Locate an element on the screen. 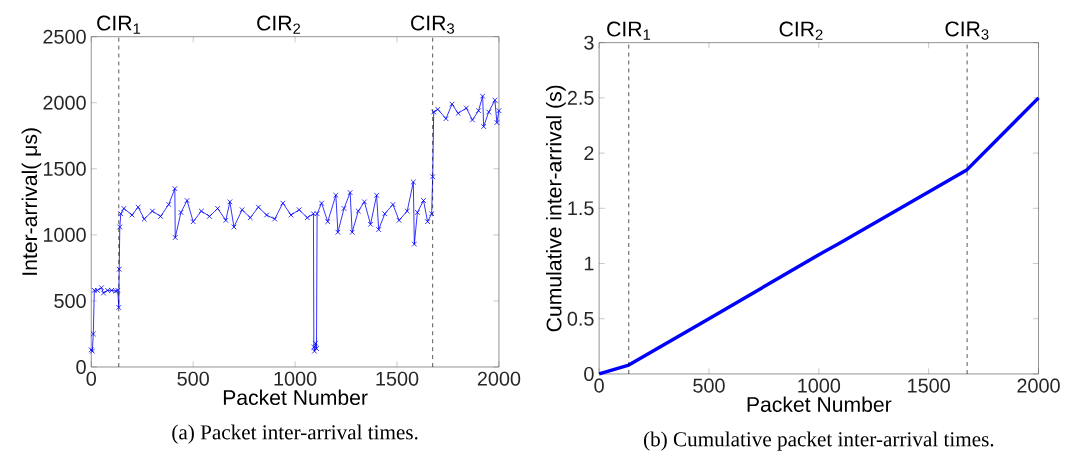  y-tick-label: 2000 is located at coordinates (64, 102).